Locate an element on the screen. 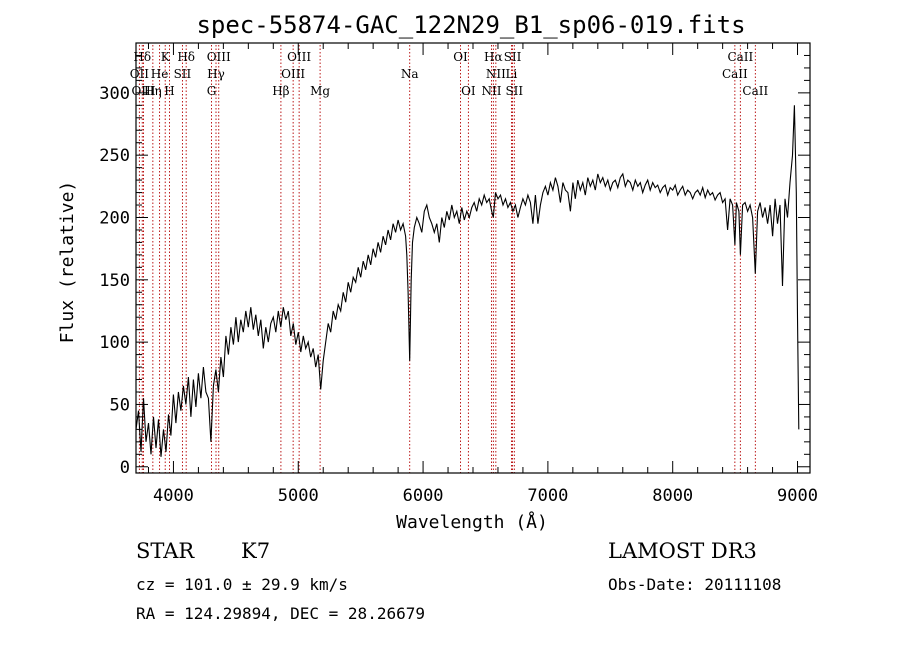 The height and width of the screenshot is (649, 900). line-label-18: OIII is located at coordinates (143, 91).